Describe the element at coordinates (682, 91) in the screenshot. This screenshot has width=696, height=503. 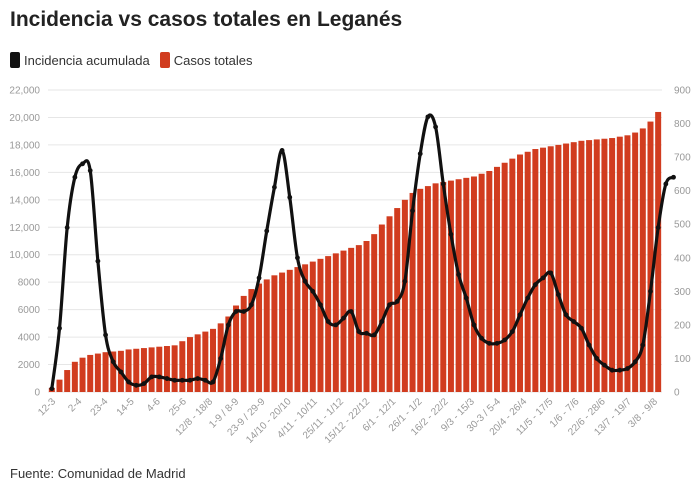
I see `y-right-tick-label: 900` at that location.